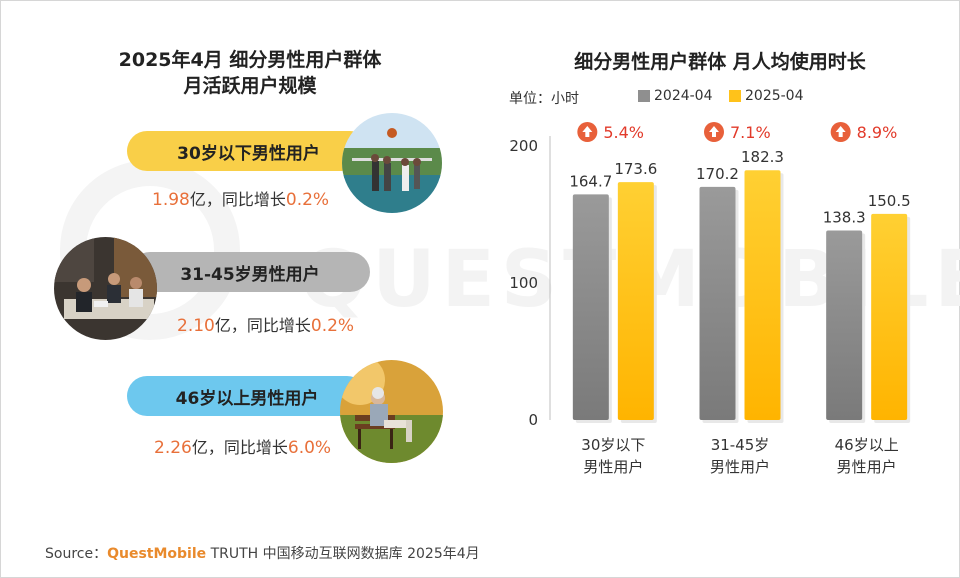  What do you see at coordinates (309, 448) in the screenshot?
I see `group-growth: 6.0%` at bounding box center [309, 448].